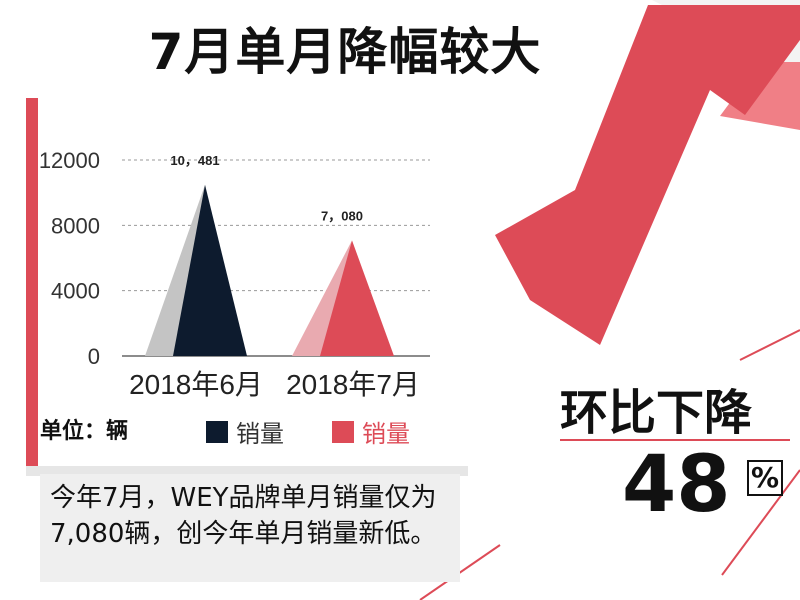 Image resolution: width=800 pixels, height=600 pixels. Describe the element at coordinates (250, 528) in the screenshot. I see `note-text: 今年7月，WEY品牌单月销量仅为7,080辆，创今年单月销量新低。` at that location.